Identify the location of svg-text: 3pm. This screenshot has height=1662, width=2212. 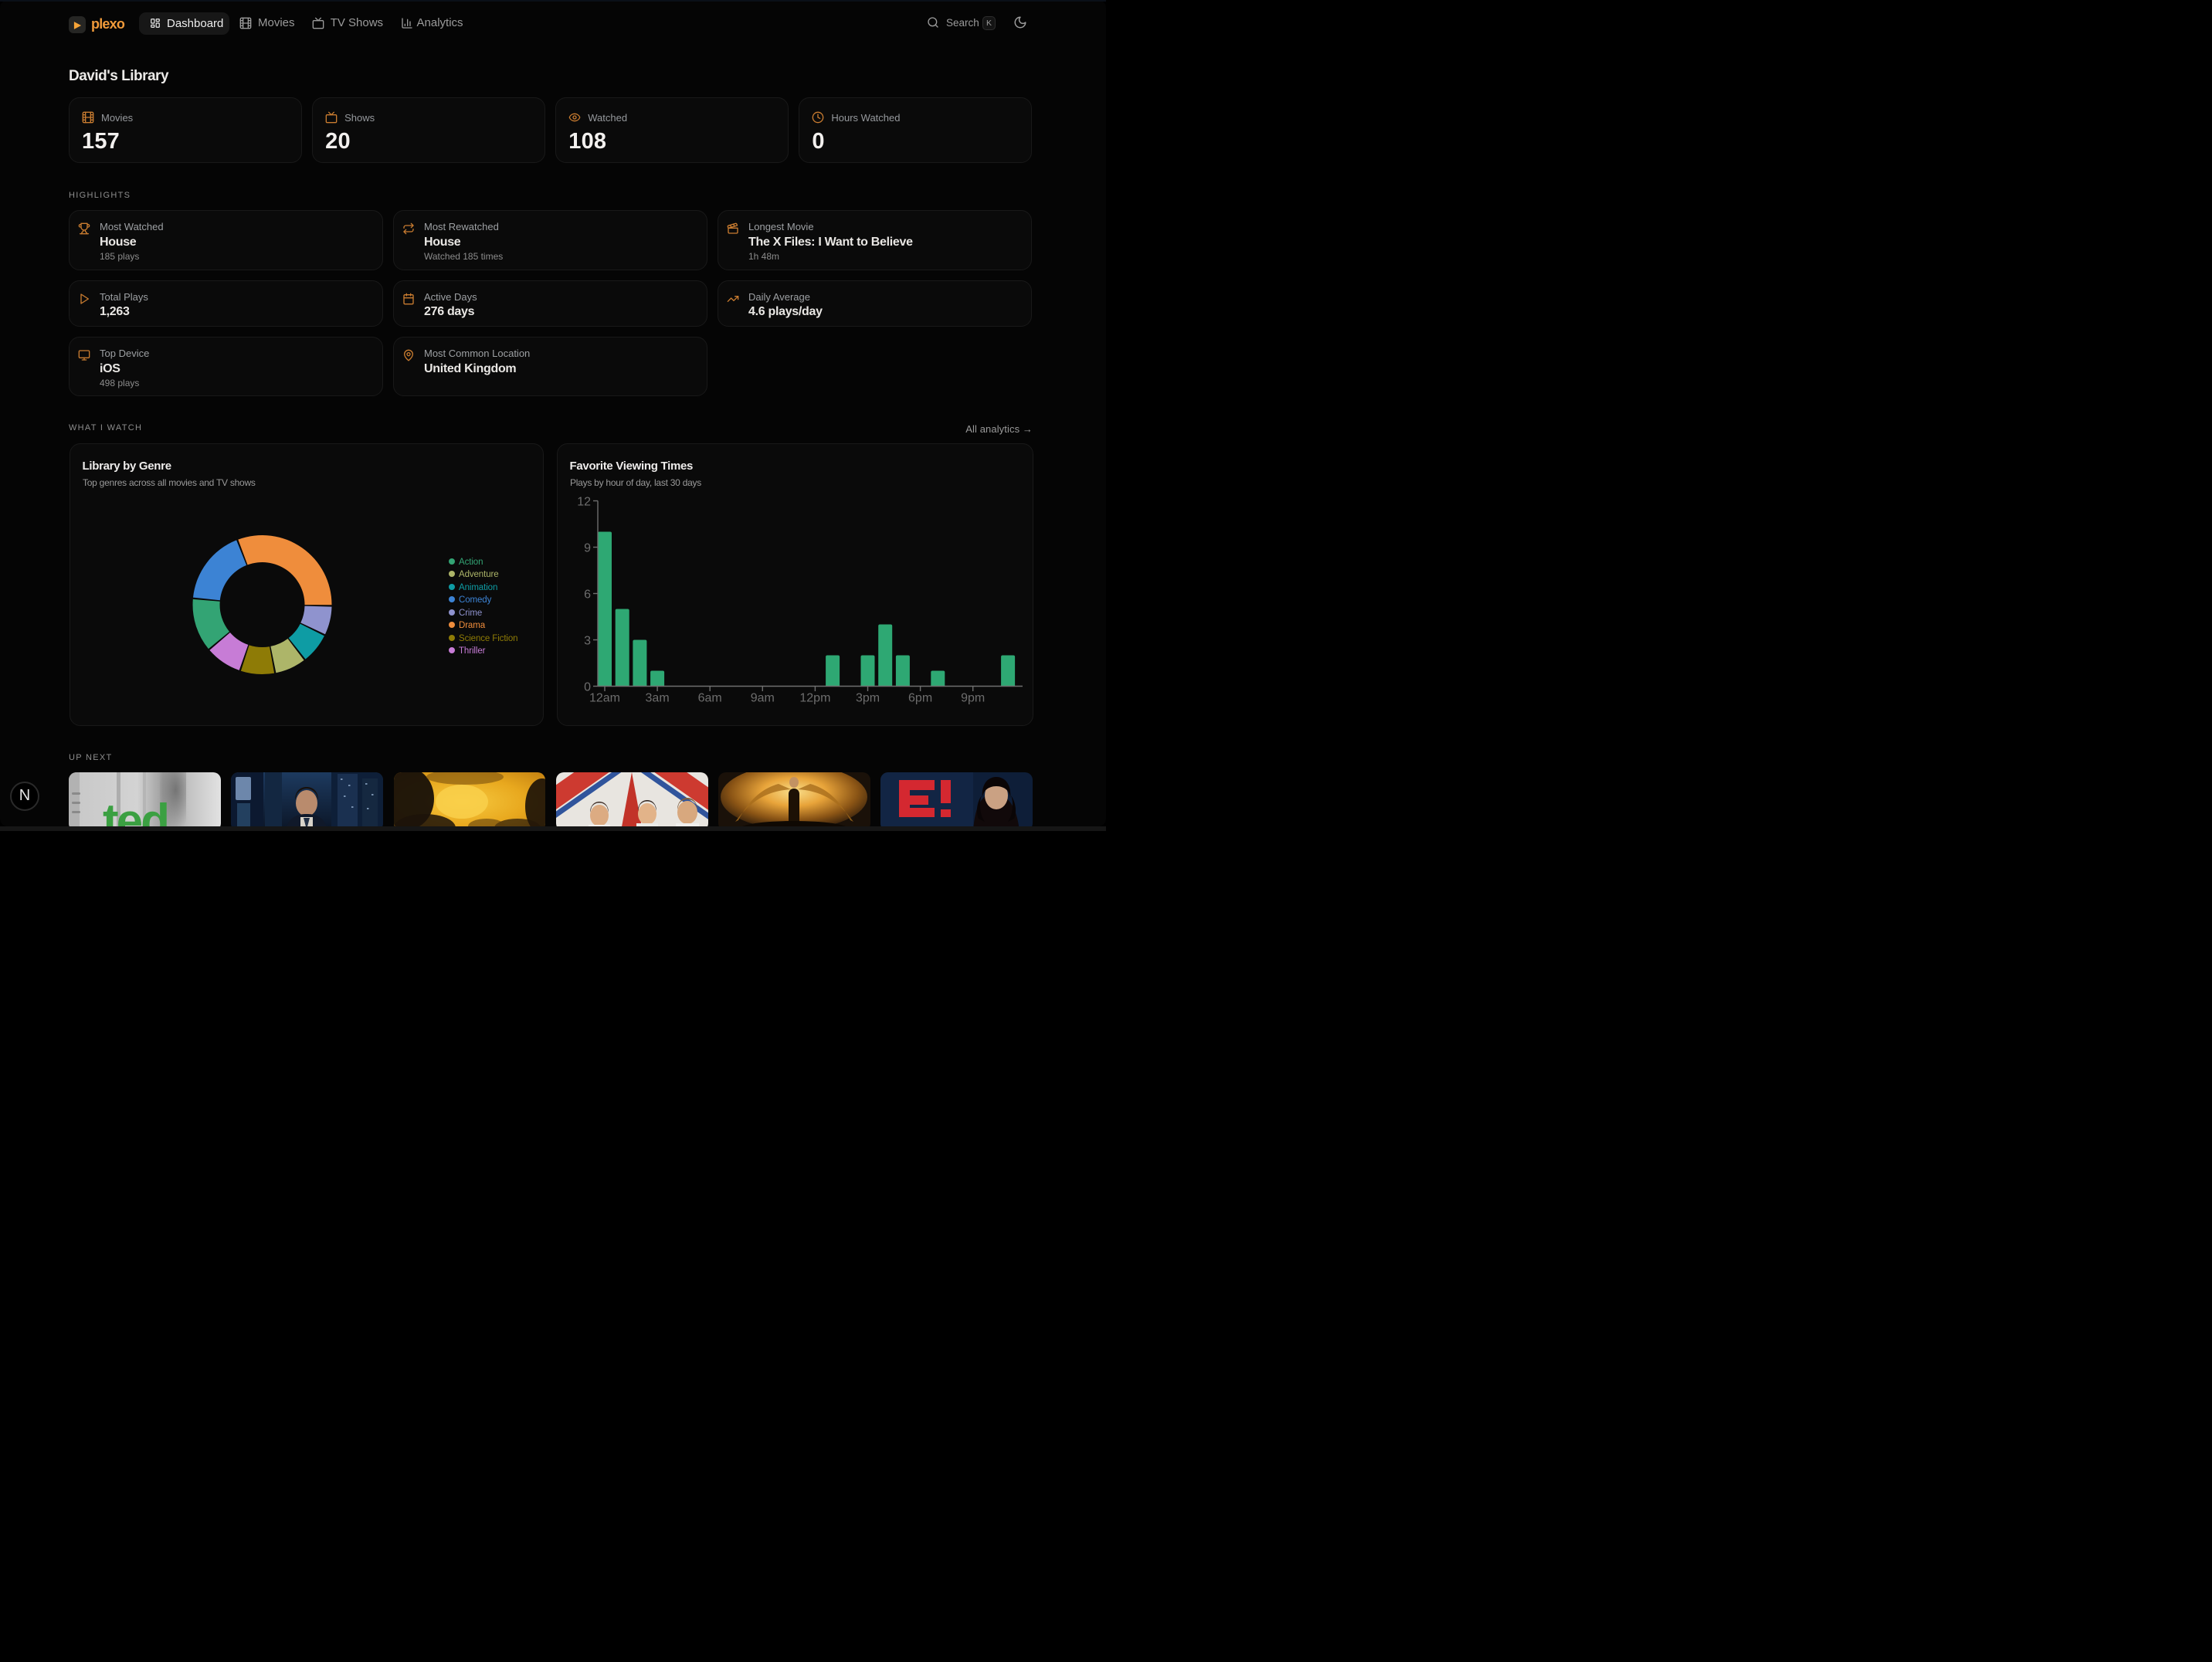
(867, 697).